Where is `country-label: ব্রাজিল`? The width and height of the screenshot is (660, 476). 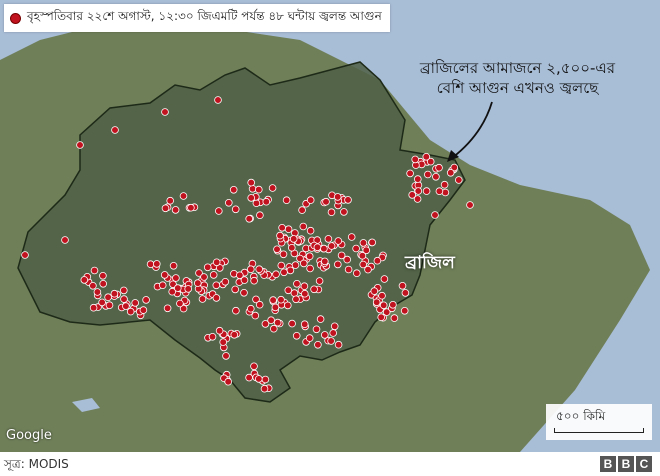
country-label: ব্রাজিল is located at coordinates (430, 263).